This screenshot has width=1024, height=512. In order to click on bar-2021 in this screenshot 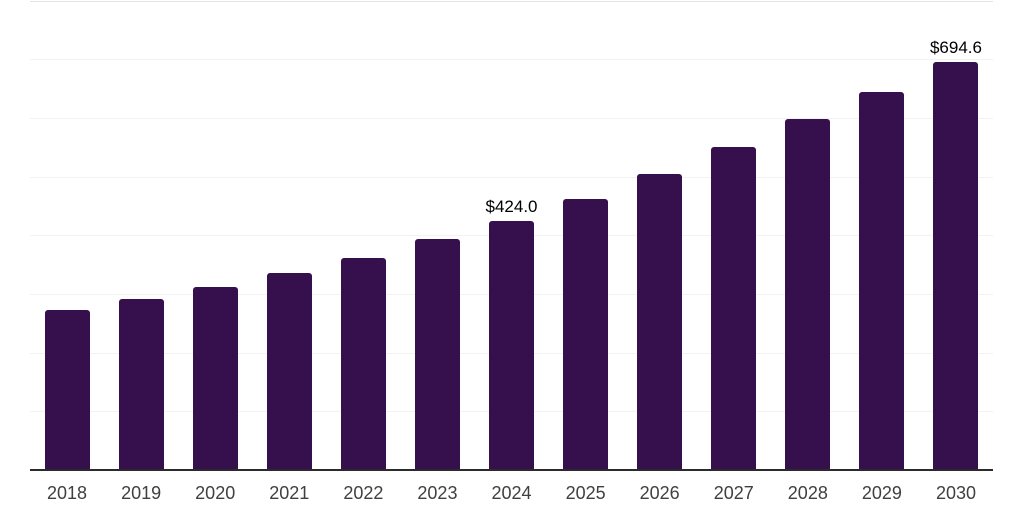, I will do `click(289, 371)`.